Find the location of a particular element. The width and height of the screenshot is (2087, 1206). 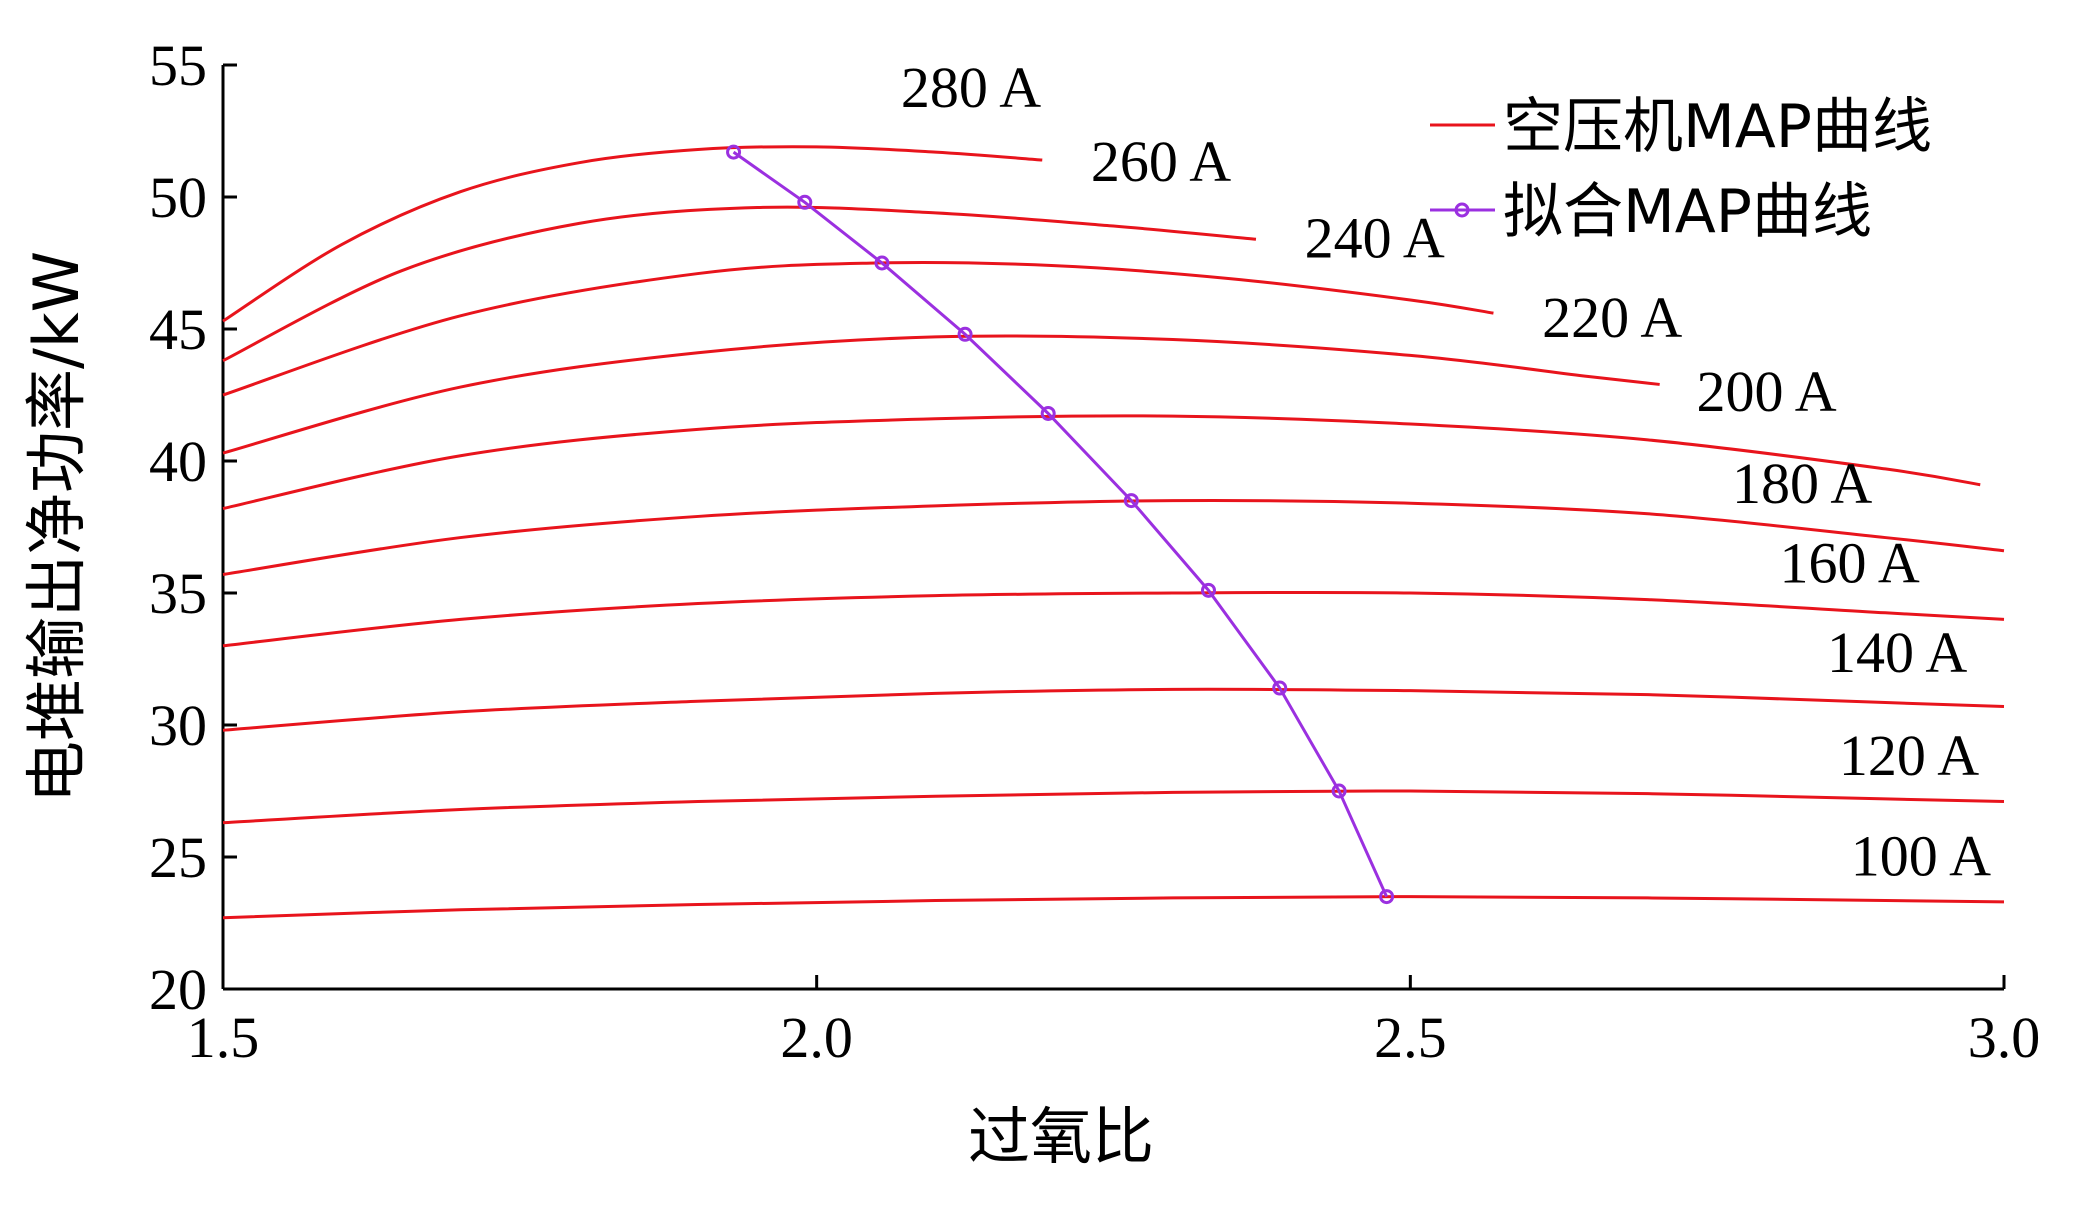

legend: 空压机MAP曲线 拟合MAP曲线 is located at coordinates (1681, 169).